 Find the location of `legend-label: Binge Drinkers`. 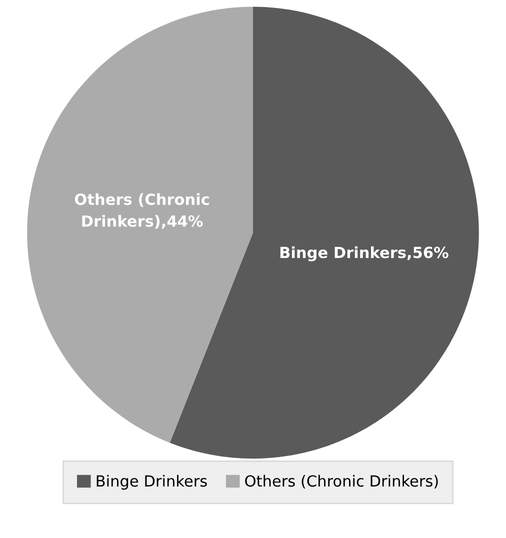

legend-label: Binge Drinkers is located at coordinates (151, 482).